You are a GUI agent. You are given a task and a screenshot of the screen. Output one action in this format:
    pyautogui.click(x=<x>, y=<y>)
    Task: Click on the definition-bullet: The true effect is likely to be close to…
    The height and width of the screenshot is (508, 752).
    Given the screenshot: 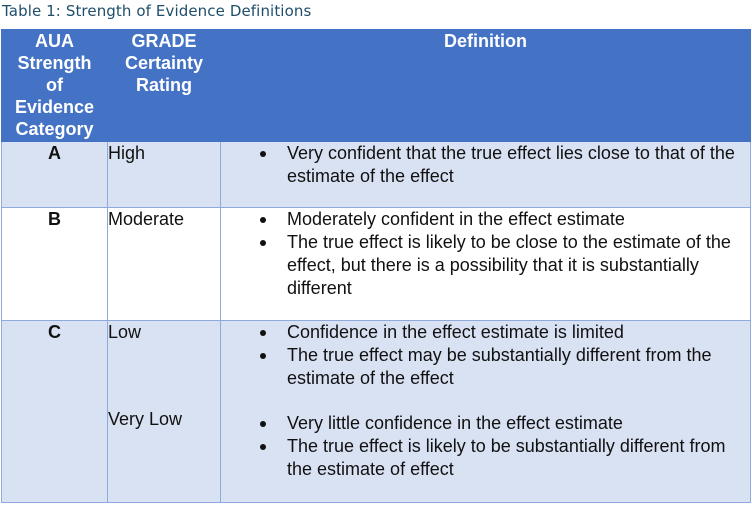 What is the action you would take?
    pyautogui.click(x=505, y=265)
    